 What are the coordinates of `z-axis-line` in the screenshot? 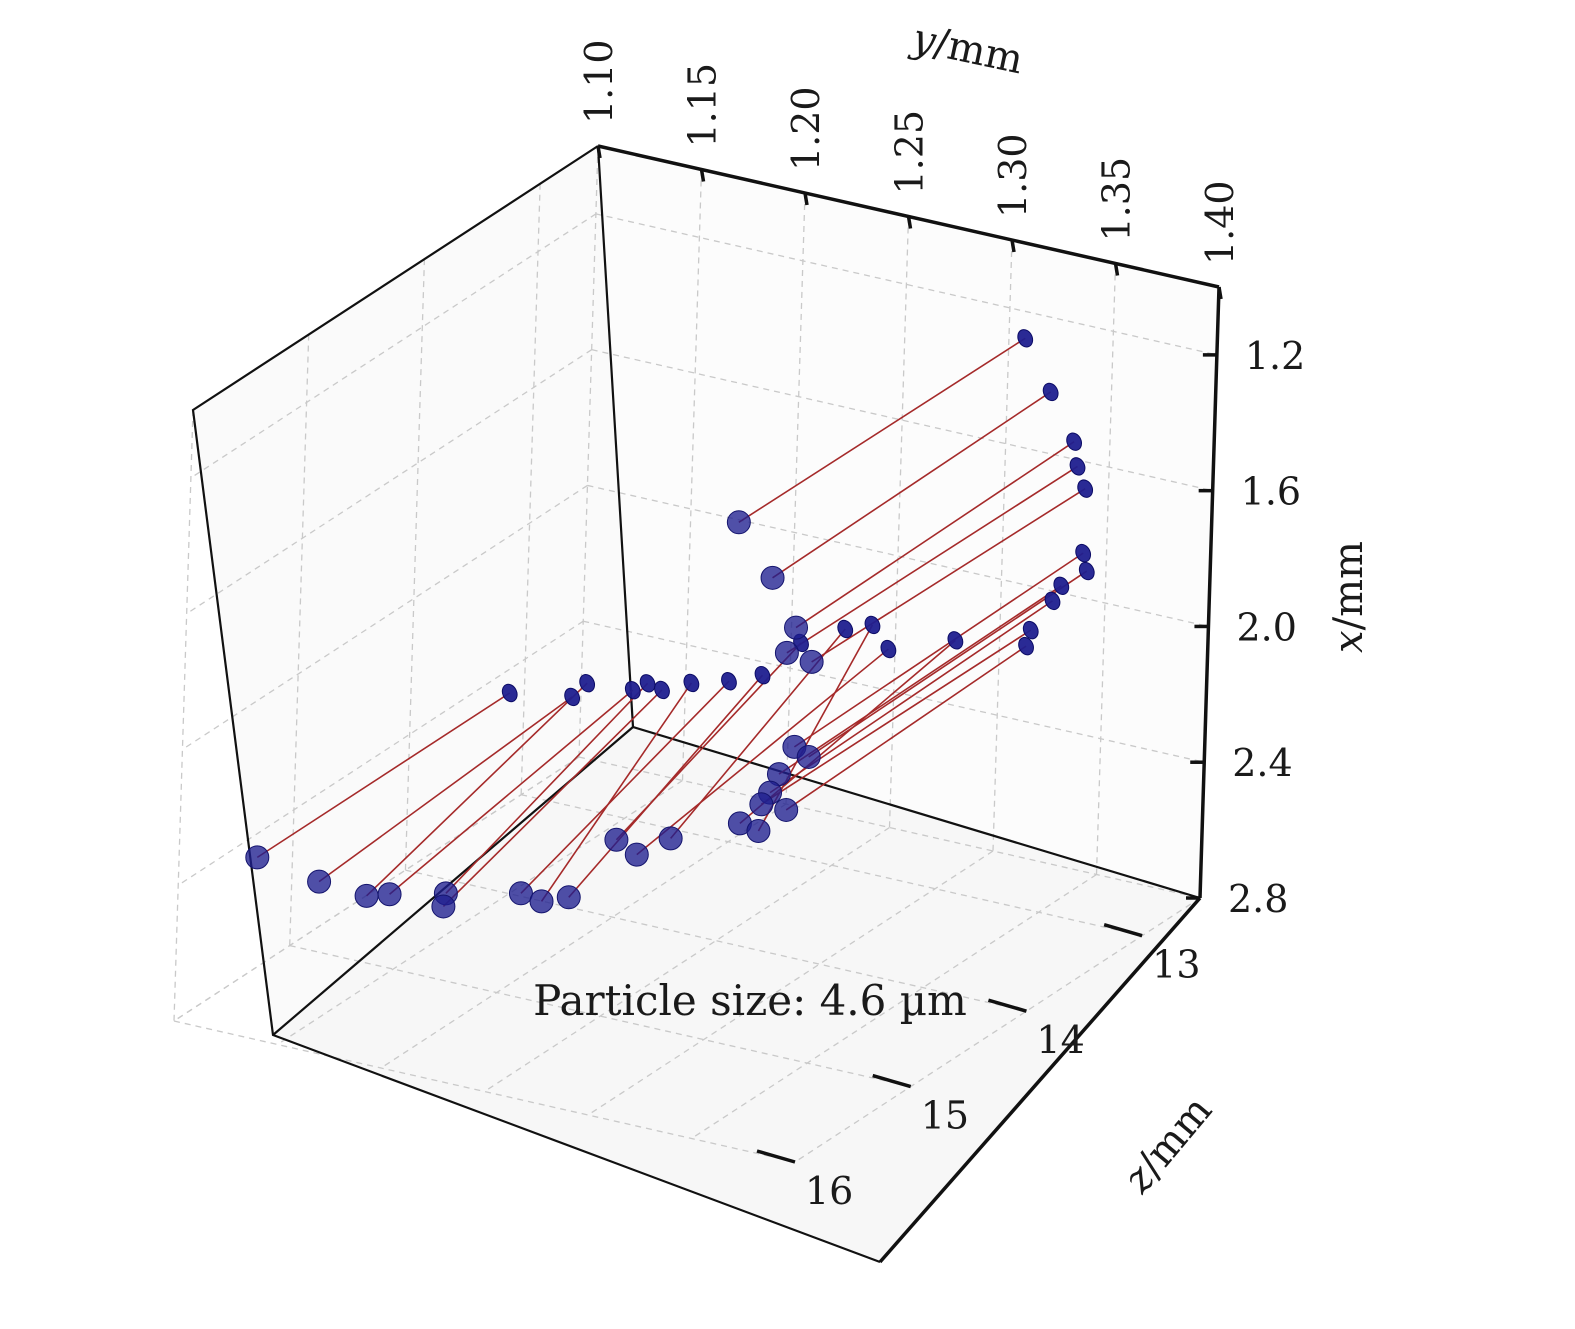 It's located at (1040, 1080).